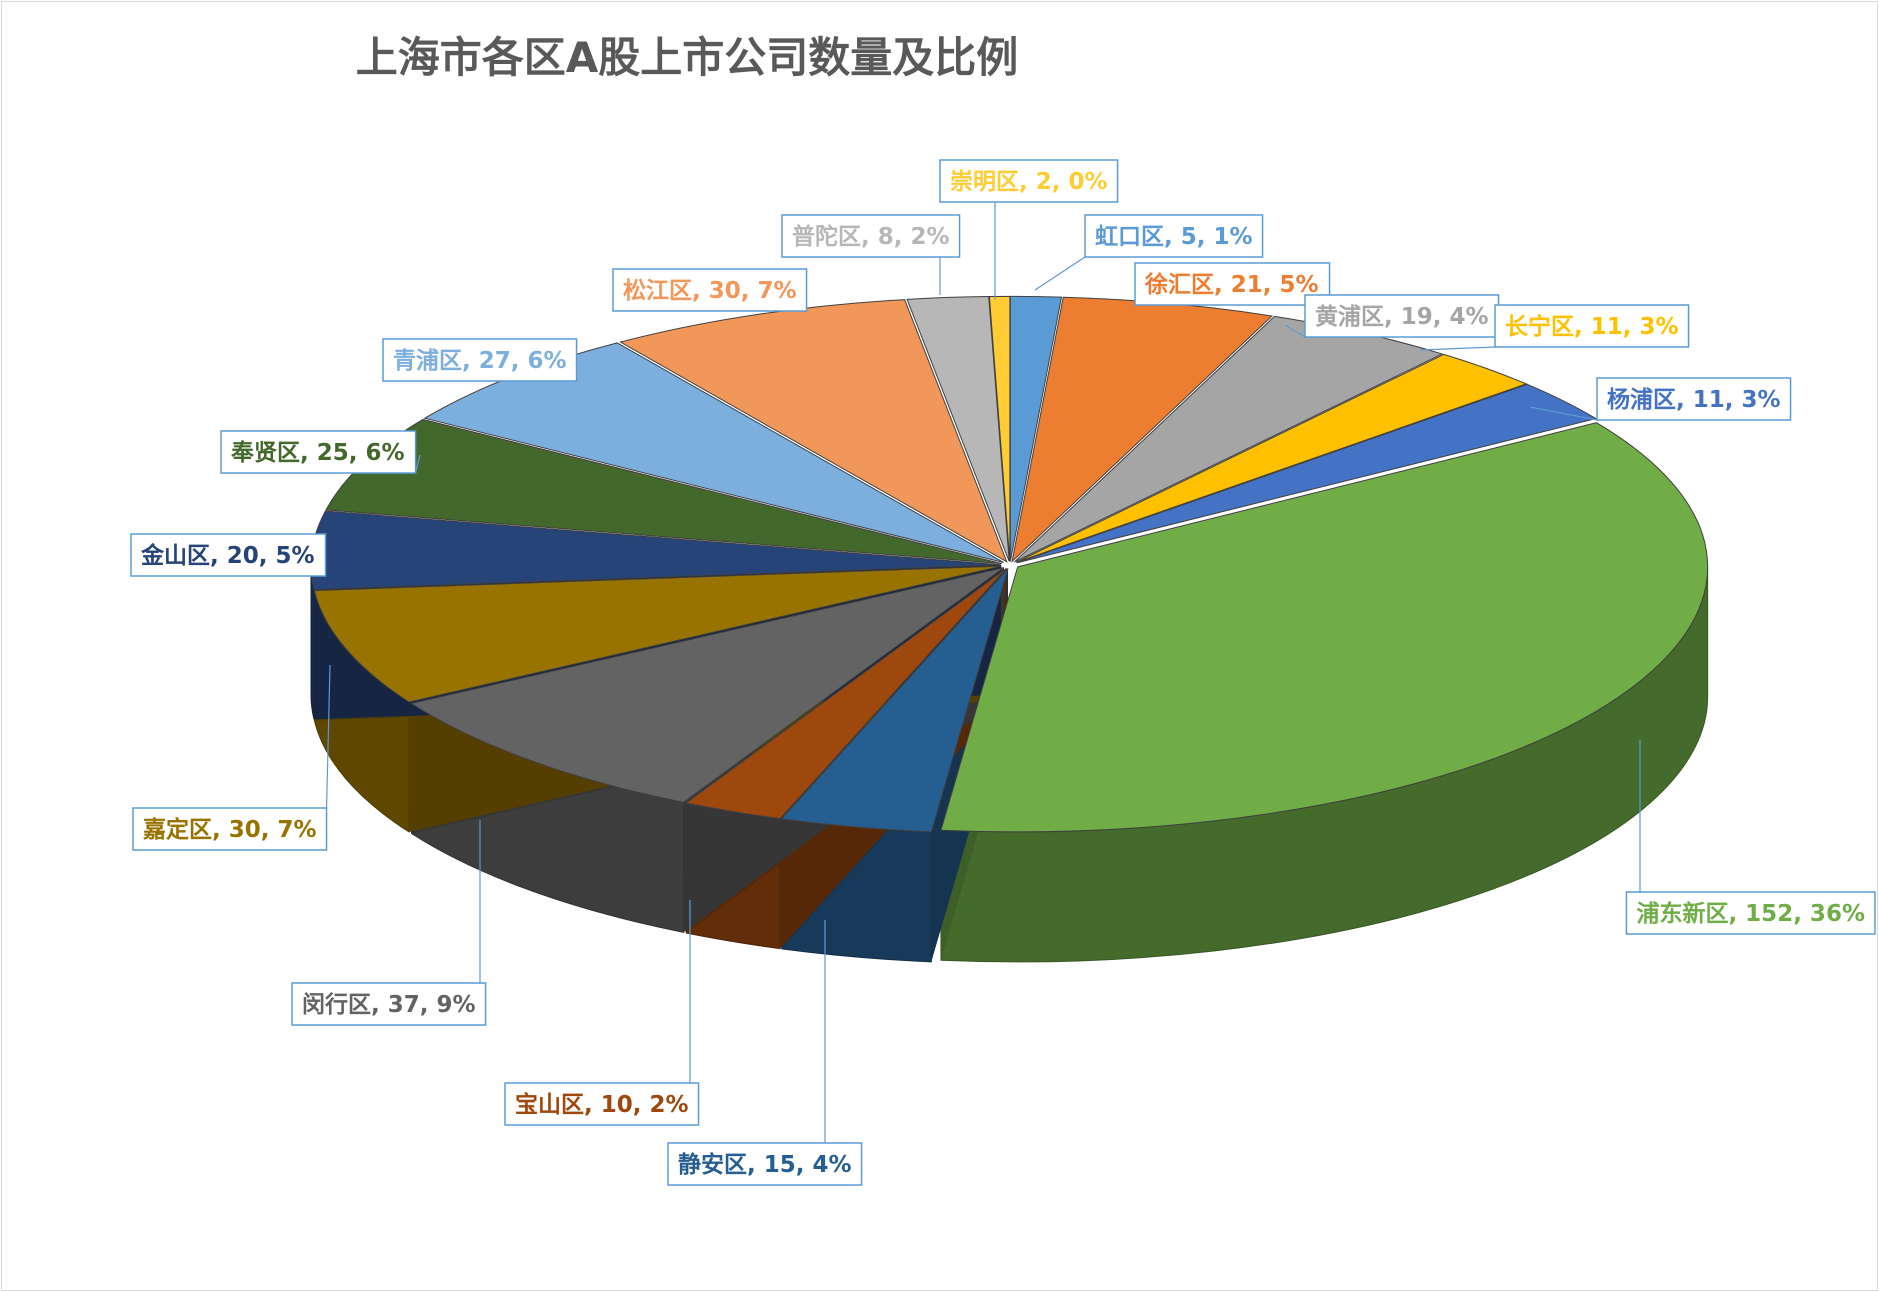 The height and width of the screenshot is (1292, 1879). Describe the element at coordinates (389, 923) in the screenshot. I see `data-label-8: 闵行区, 37, 9%` at that location.